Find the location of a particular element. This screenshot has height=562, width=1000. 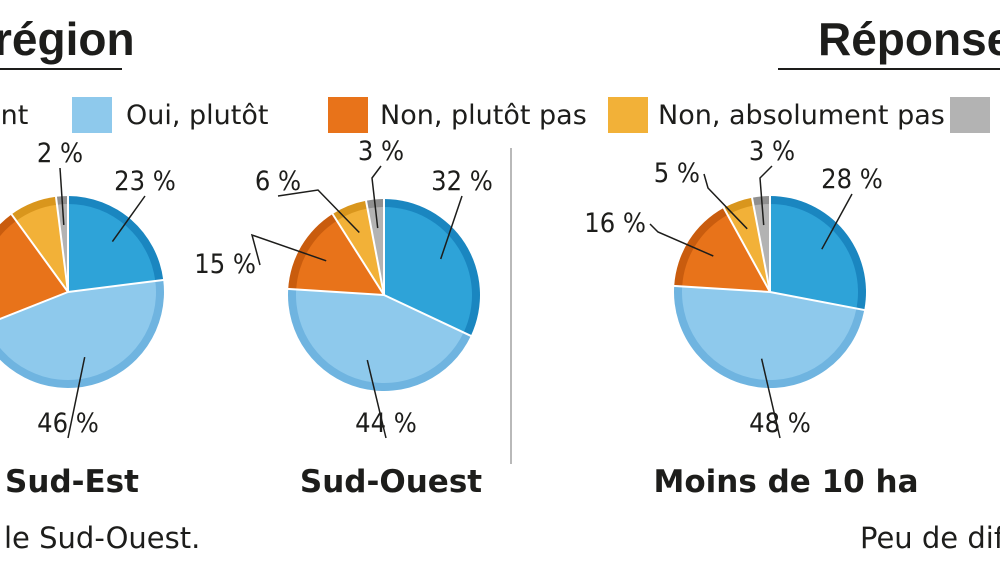

title-underline-left is located at coordinates (61, 69).